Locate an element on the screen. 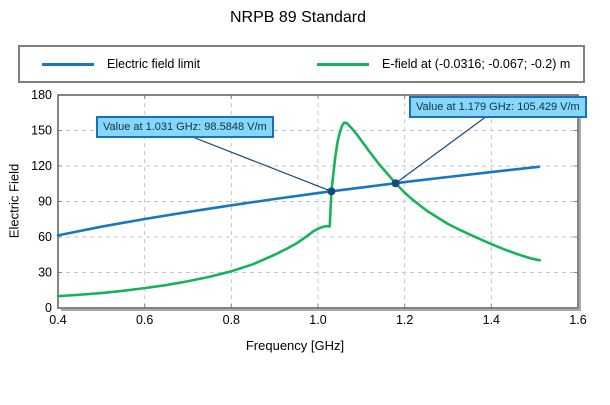  y-axis-title: Electric Field is located at coordinates (14, 201).